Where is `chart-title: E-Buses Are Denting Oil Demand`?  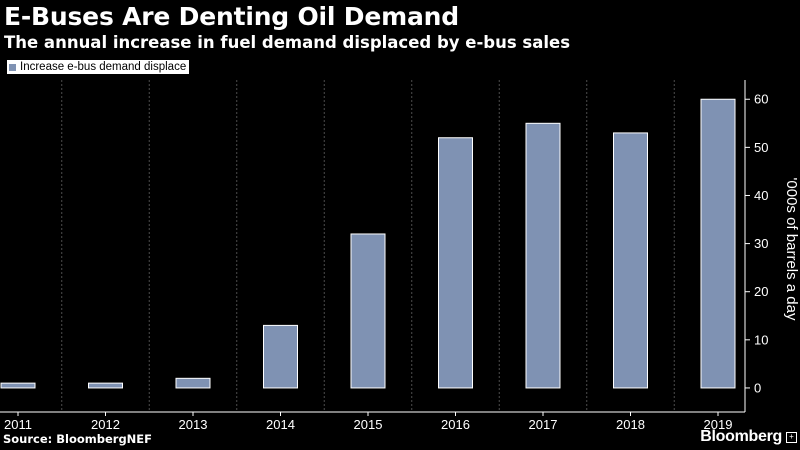
chart-title: E-Buses Are Denting Oil Demand is located at coordinates (231, 16).